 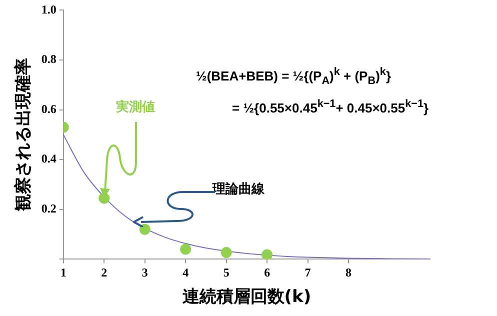 What do you see at coordinates (136, 107) in the screenshot?
I see `annotation: 実測値` at bounding box center [136, 107].